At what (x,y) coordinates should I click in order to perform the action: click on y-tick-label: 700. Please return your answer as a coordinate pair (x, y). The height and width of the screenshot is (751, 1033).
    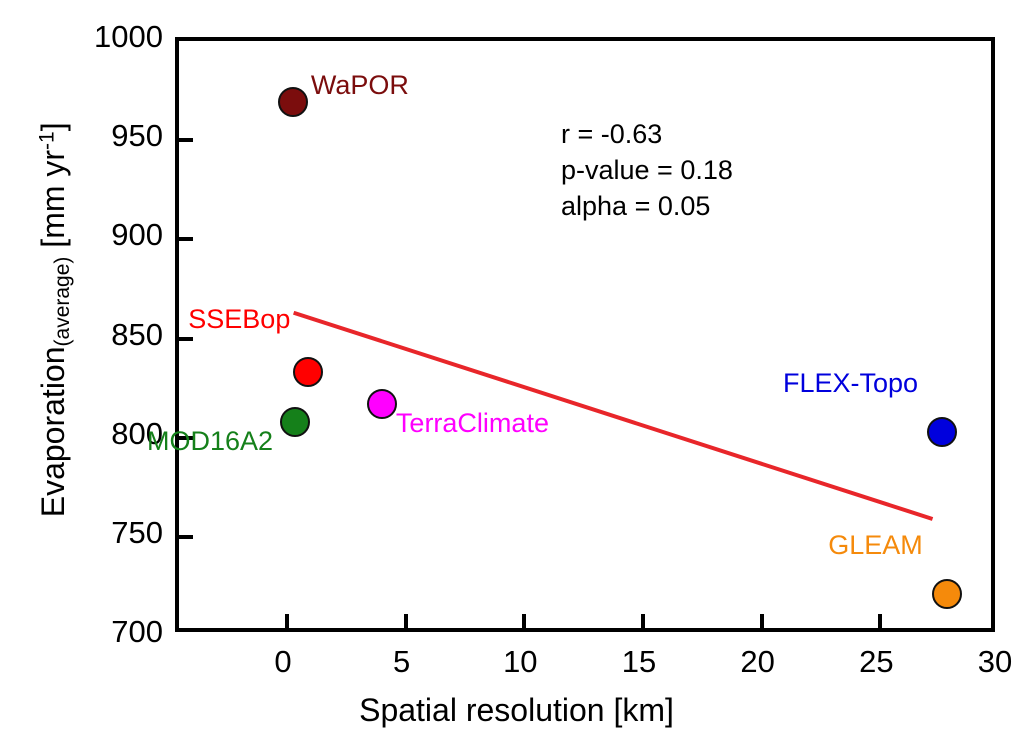
    Looking at the image, I should click on (137, 631).